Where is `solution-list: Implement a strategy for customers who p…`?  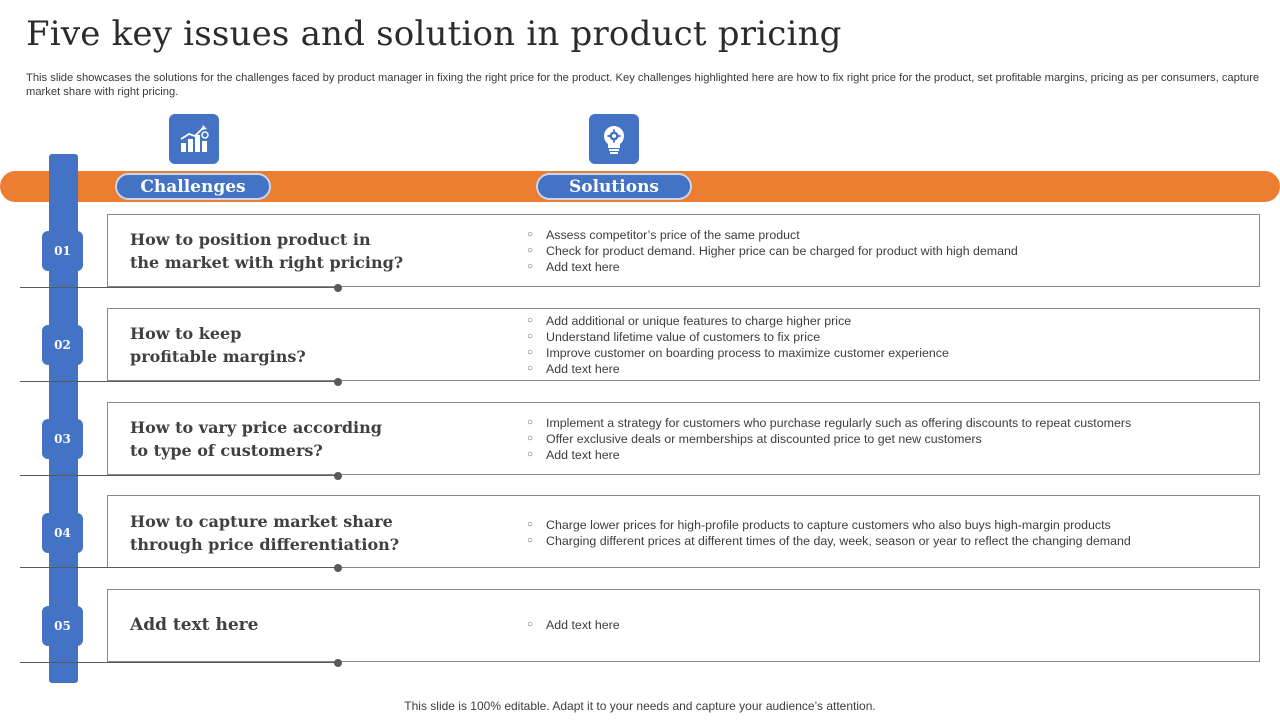
solution-list: Implement a strategy for customers who p… is located at coordinates (889, 439).